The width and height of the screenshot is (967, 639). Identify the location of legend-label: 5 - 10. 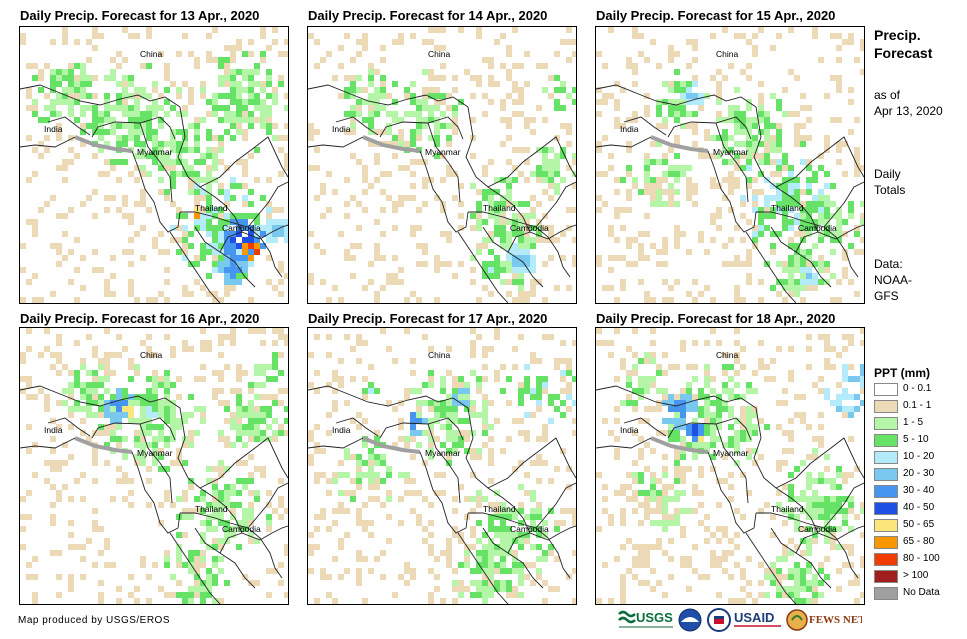
(916, 439).